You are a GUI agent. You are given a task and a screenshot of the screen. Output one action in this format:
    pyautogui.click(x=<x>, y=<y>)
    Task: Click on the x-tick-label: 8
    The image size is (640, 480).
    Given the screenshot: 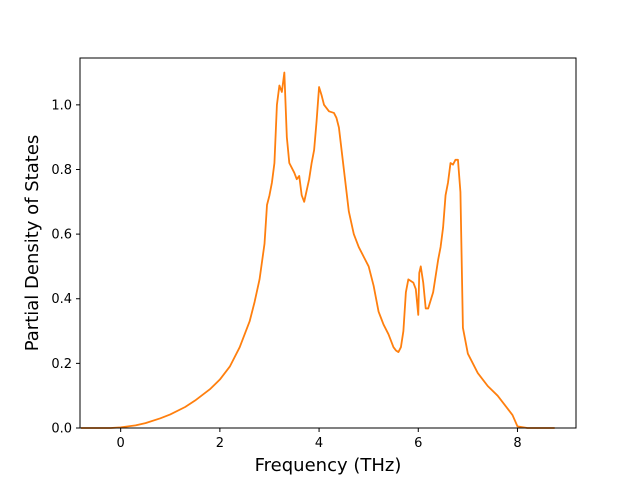 What is the action you would take?
    pyautogui.click(x=517, y=443)
    